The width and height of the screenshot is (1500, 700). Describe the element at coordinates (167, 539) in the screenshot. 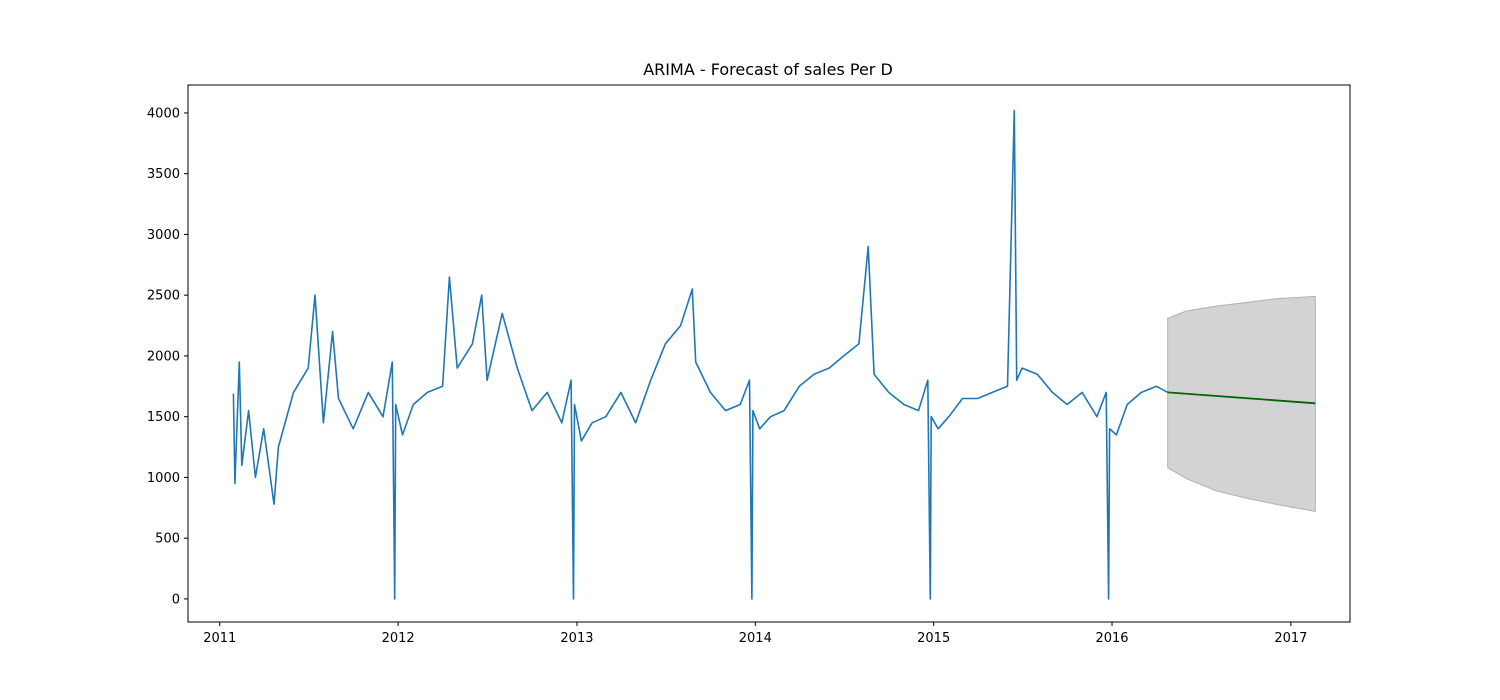

I see `y-tick-label: 500` at that location.